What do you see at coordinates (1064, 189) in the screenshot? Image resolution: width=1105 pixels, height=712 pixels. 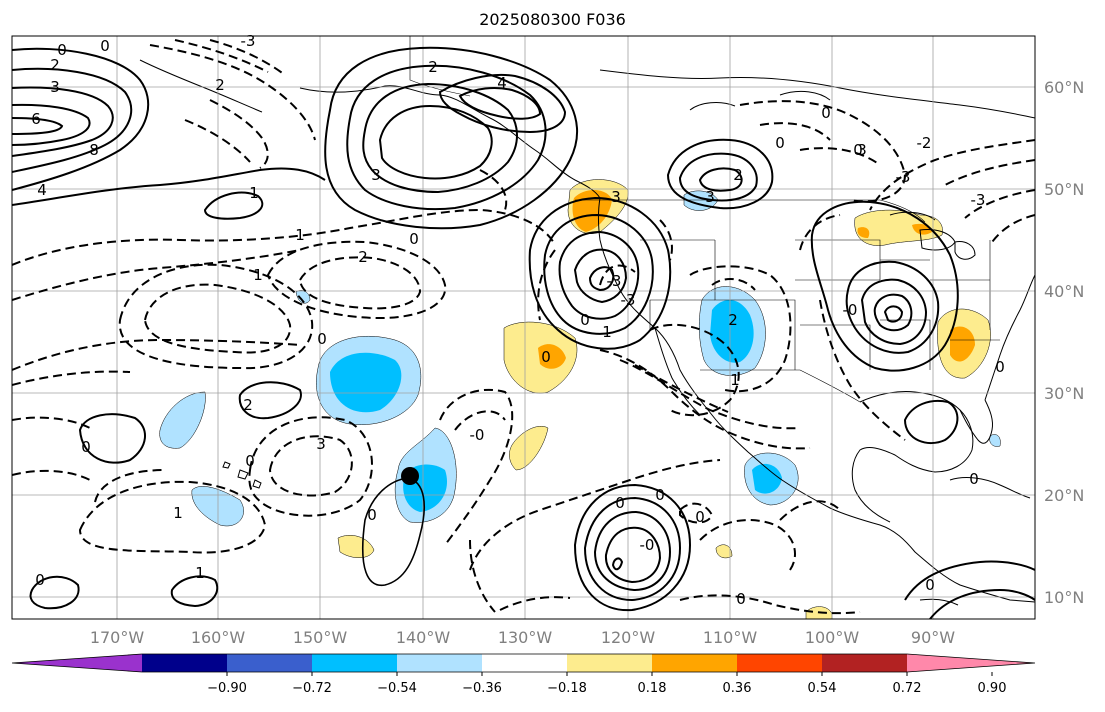 I see `lat-tick-label: 50°N` at bounding box center [1064, 189].